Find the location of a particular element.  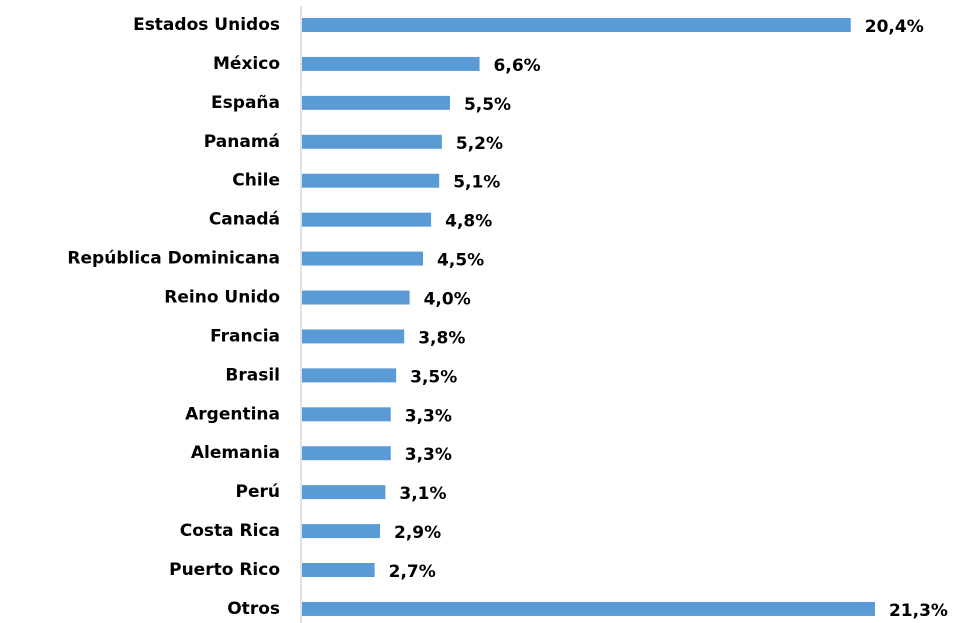

value-label: 6,6% is located at coordinates (517, 66).